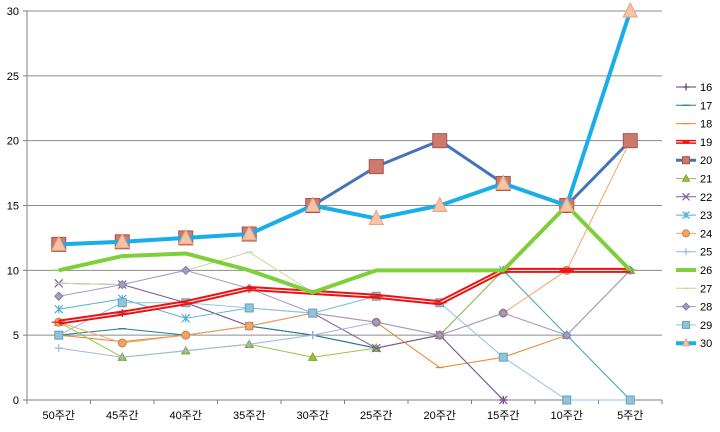 This screenshot has height=432, width=720. What do you see at coordinates (13, 271) in the screenshot?
I see `y-tick-label: 10` at bounding box center [13, 271].